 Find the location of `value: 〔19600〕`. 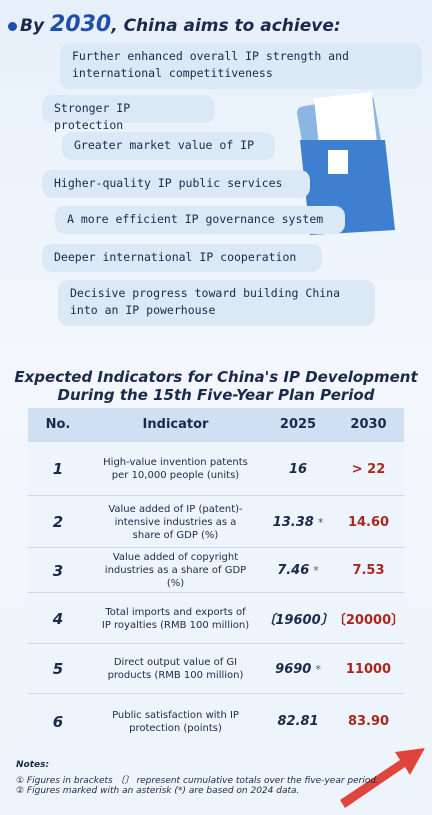

value: 〔19600〕 is located at coordinates (298, 620).